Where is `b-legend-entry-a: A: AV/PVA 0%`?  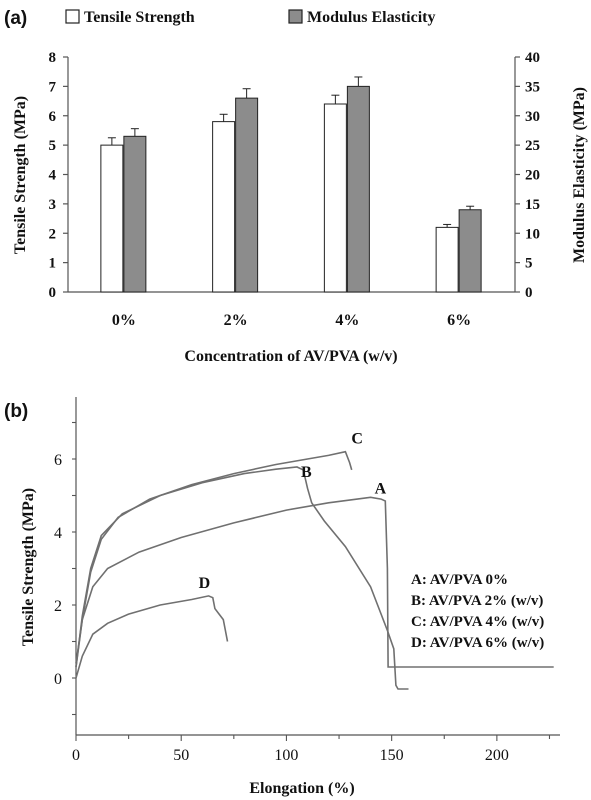 b-legend-entry-a: A: AV/PVA 0% is located at coordinates (459, 580).